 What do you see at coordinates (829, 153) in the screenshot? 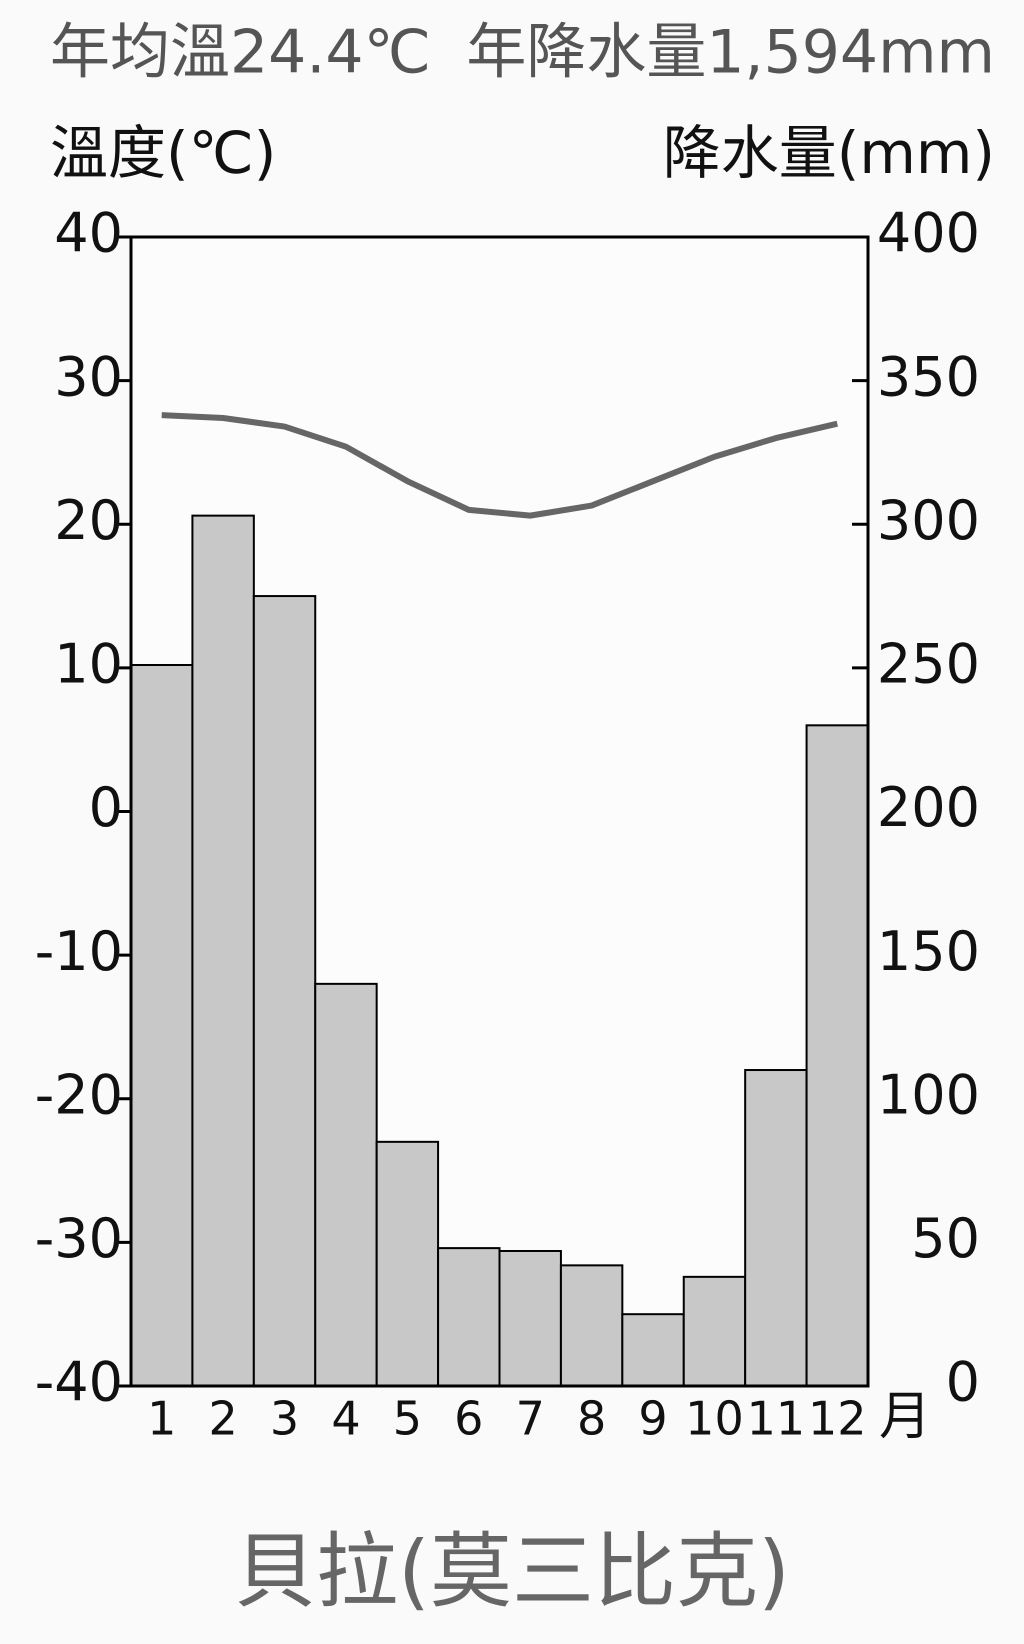
I see `y2-axis-label: 降水量(mm)` at bounding box center [829, 153].